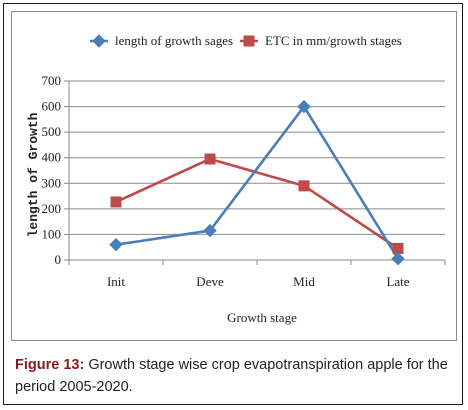  I want to click on series-2-point-init, so click(116, 202).